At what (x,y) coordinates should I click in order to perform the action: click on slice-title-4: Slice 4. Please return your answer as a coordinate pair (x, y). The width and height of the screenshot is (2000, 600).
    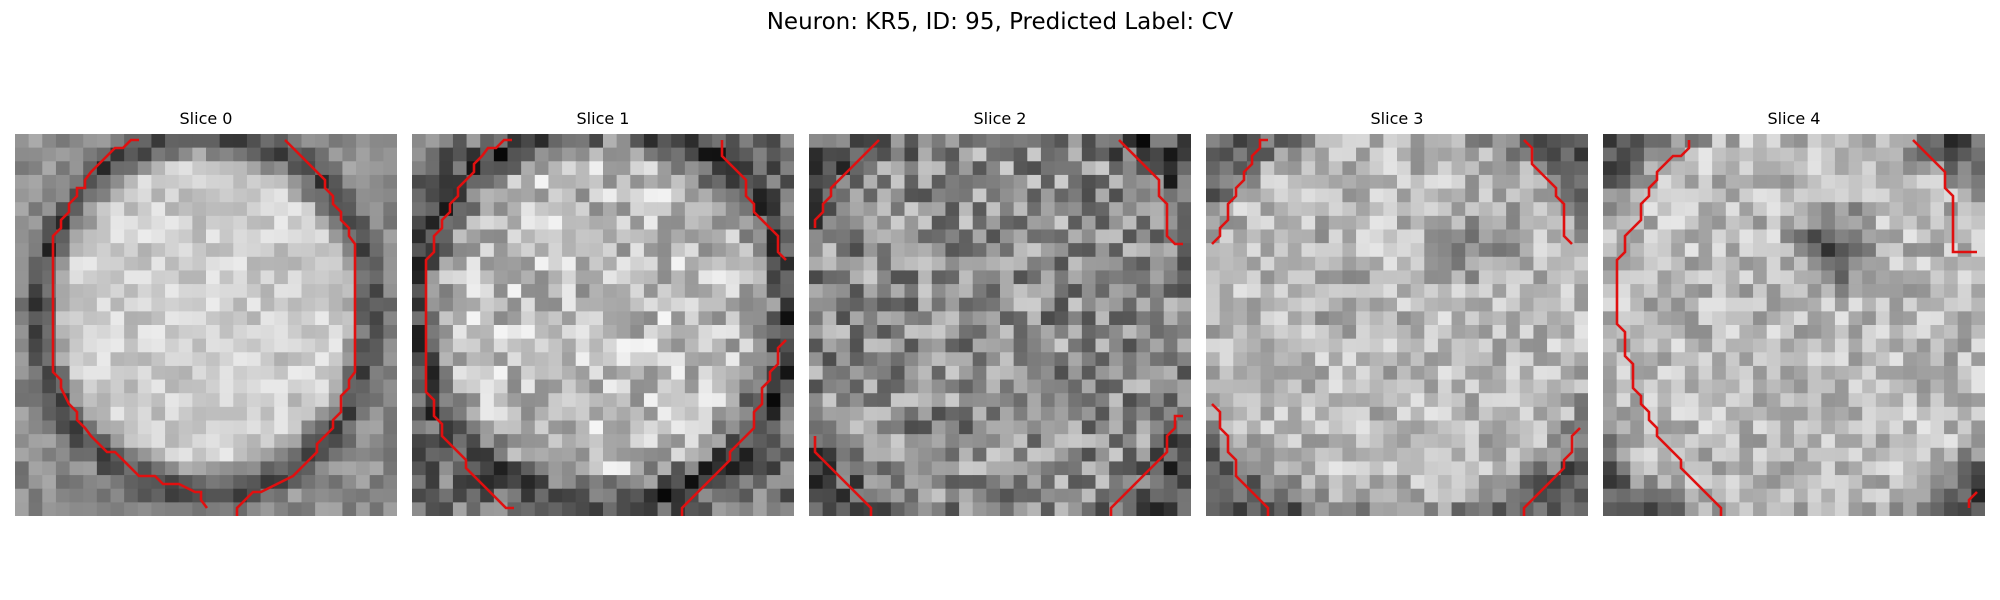
    Looking at the image, I should click on (1794, 118).